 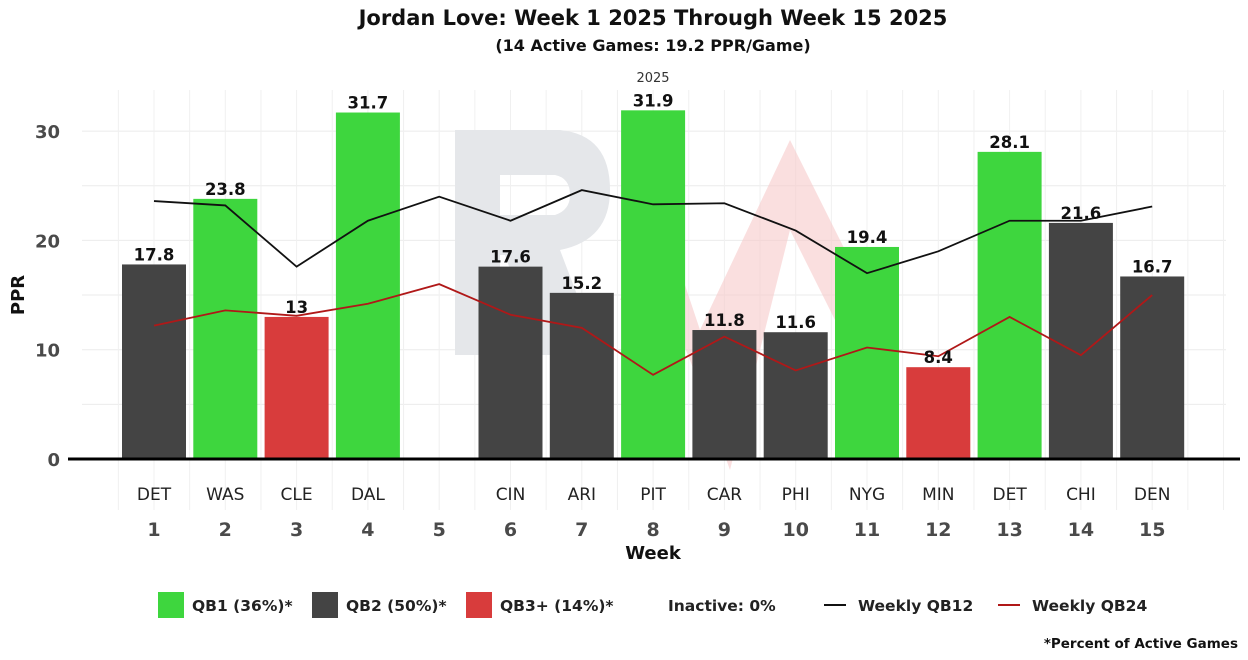 I want to click on value-label: 17.6, so click(x=510, y=257).